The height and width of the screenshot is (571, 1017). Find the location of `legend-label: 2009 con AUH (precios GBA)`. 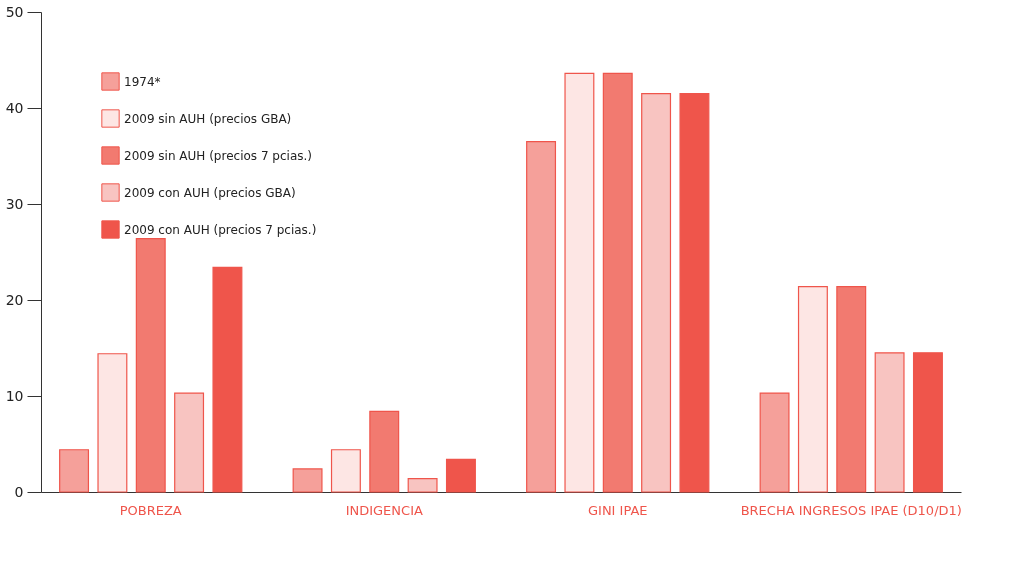

legend-label: 2009 con AUH (precios GBA) is located at coordinates (210, 192).